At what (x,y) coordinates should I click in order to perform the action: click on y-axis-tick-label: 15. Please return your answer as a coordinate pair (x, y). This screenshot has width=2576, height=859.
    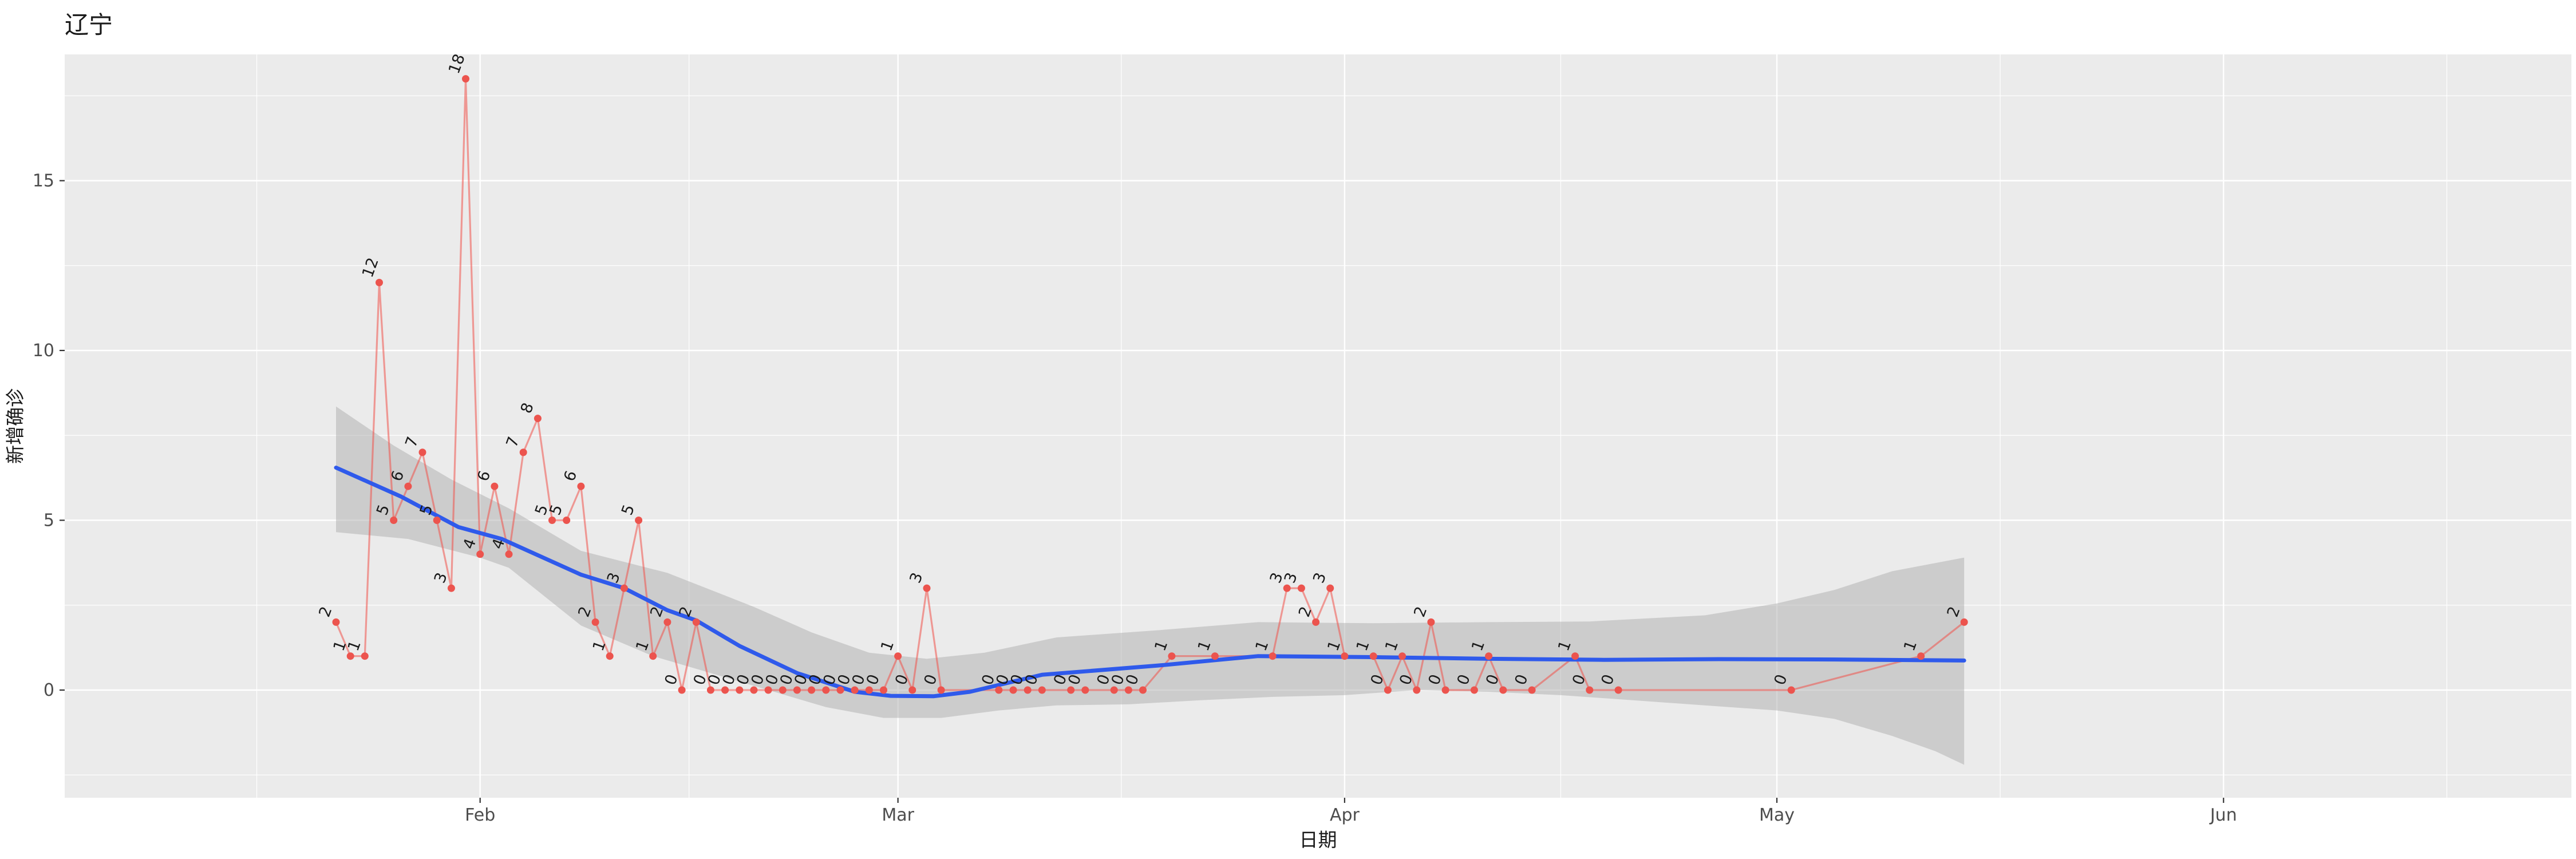
    Looking at the image, I should click on (43, 181).